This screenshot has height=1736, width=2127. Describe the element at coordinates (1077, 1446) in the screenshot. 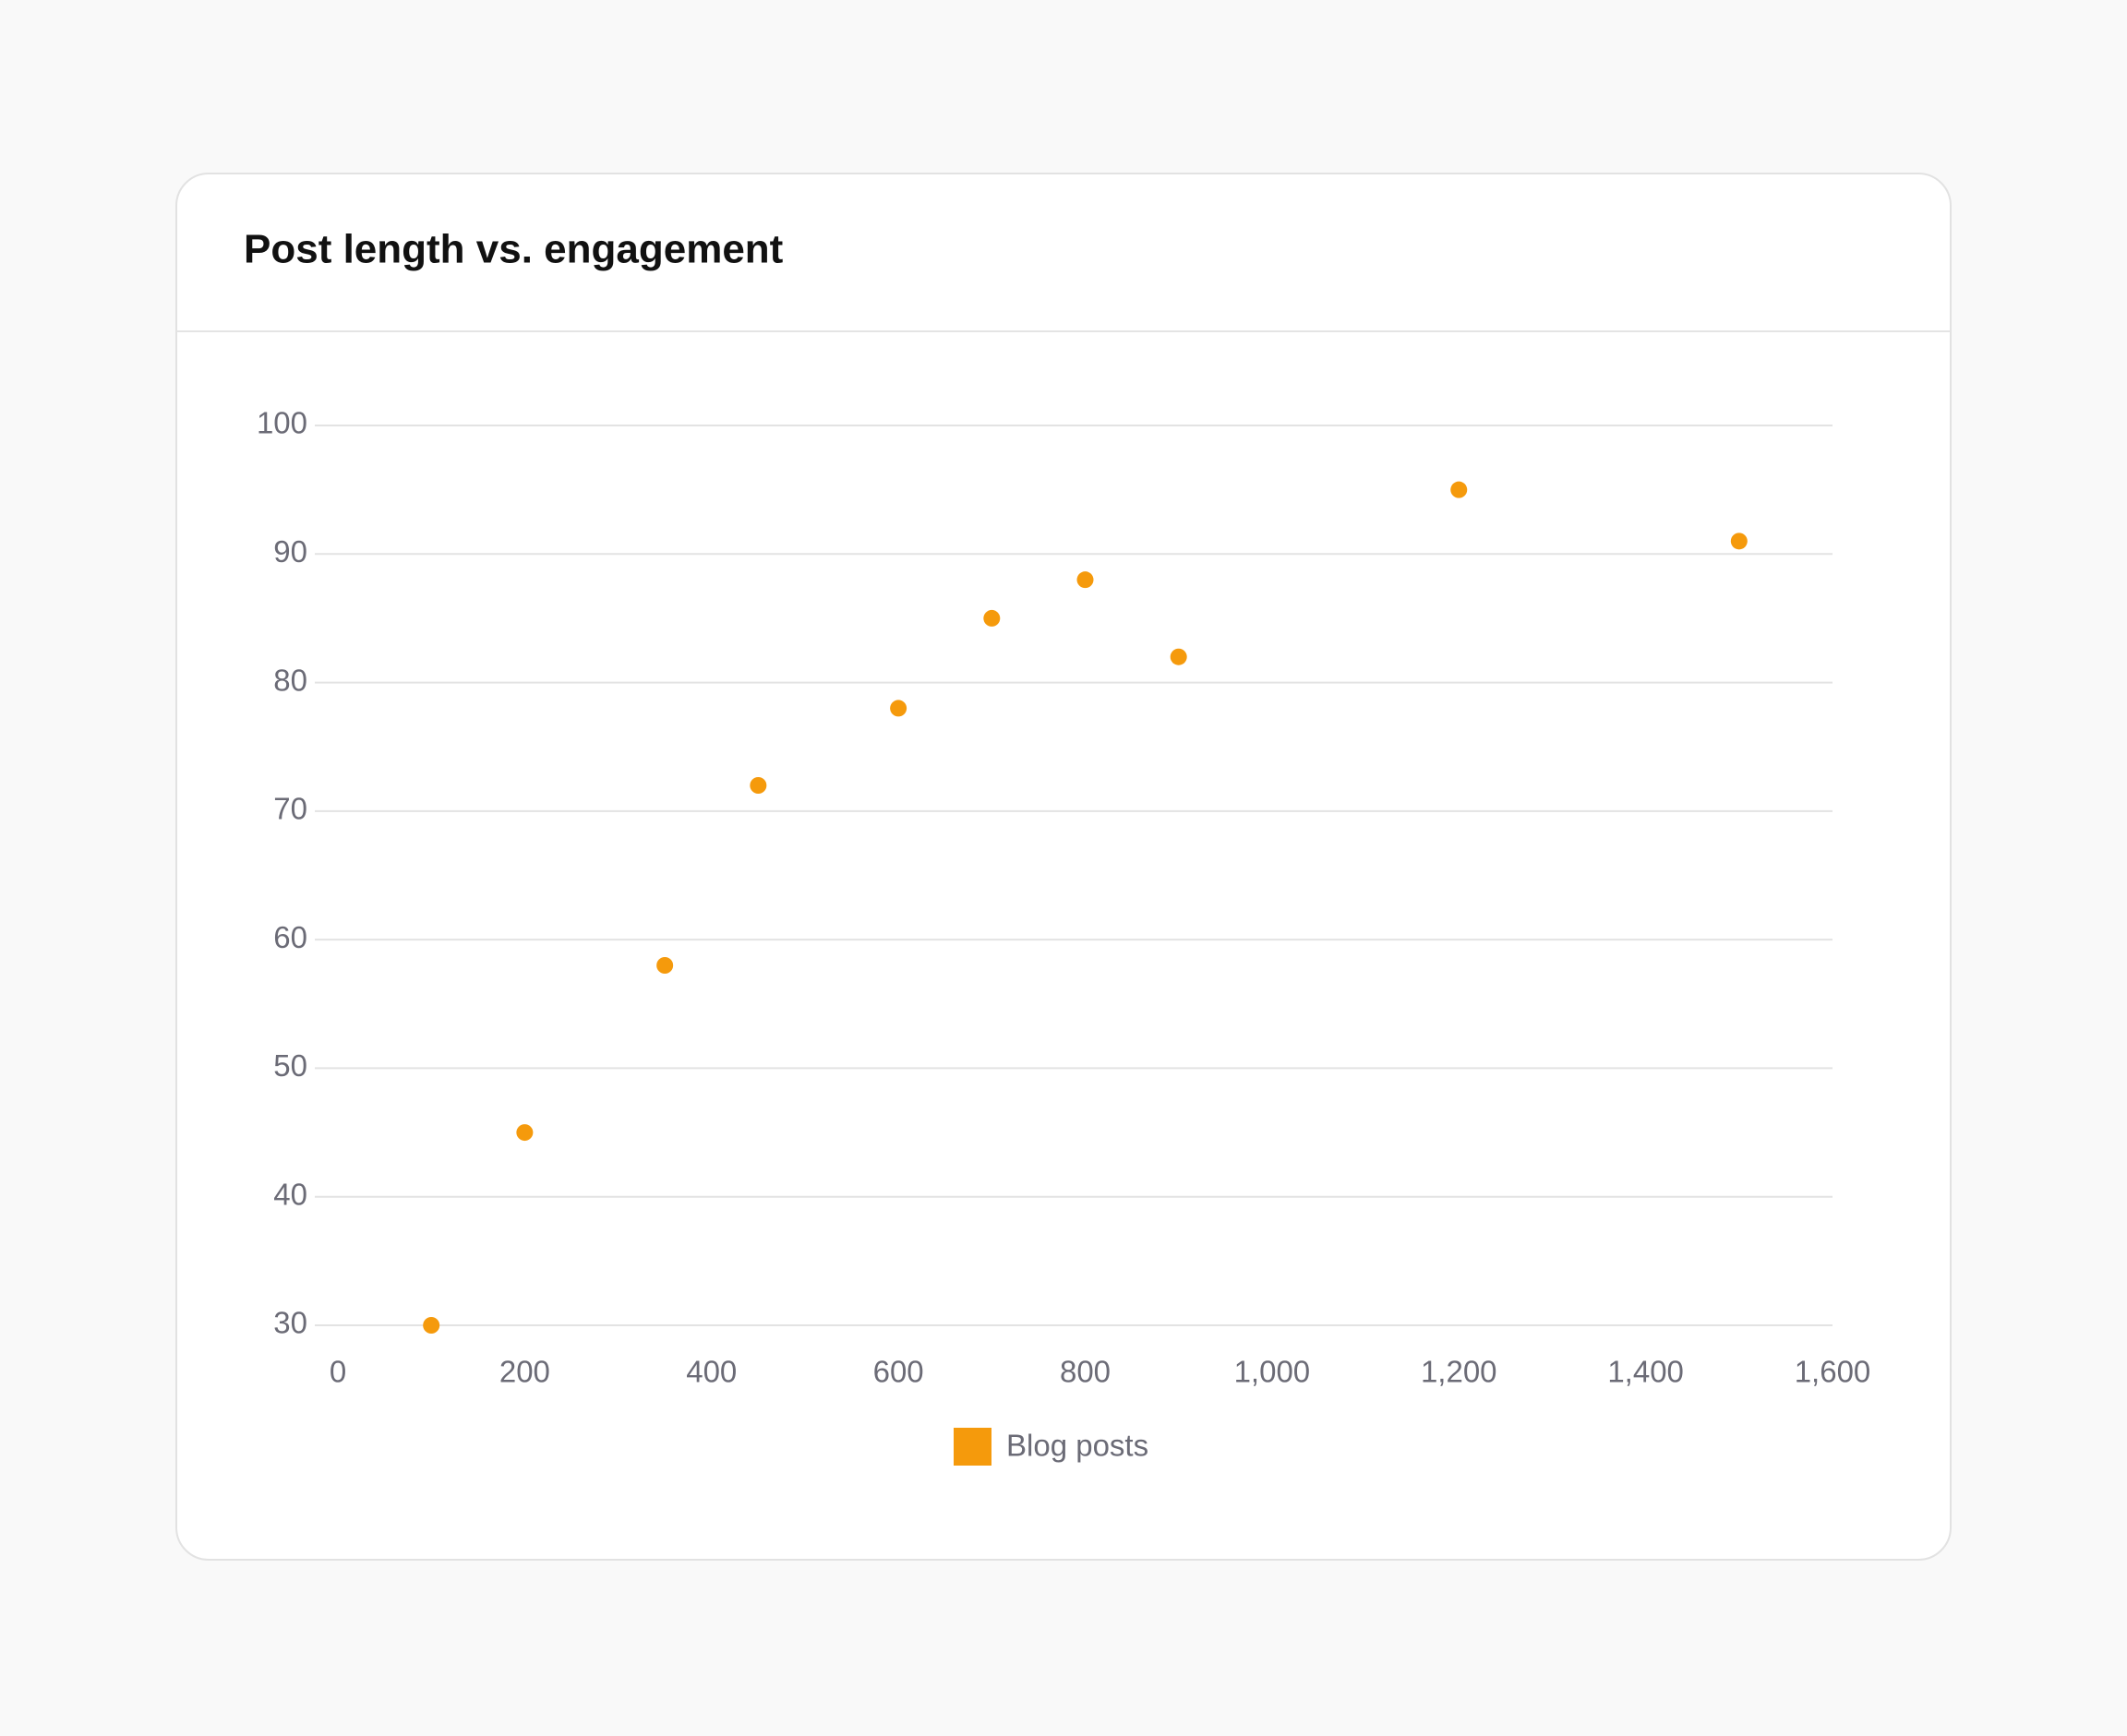

I see `legend-label: Blog posts` at that location.